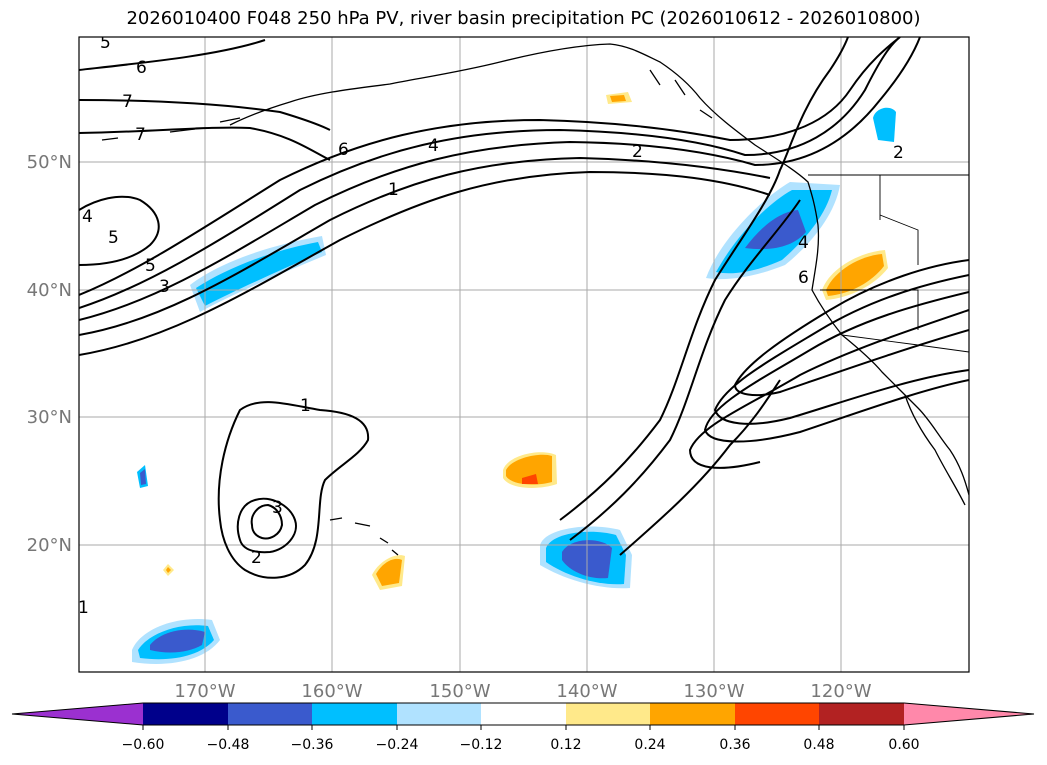  I want to click on colorbar-tick-label: 0.48, so click(818, 745).